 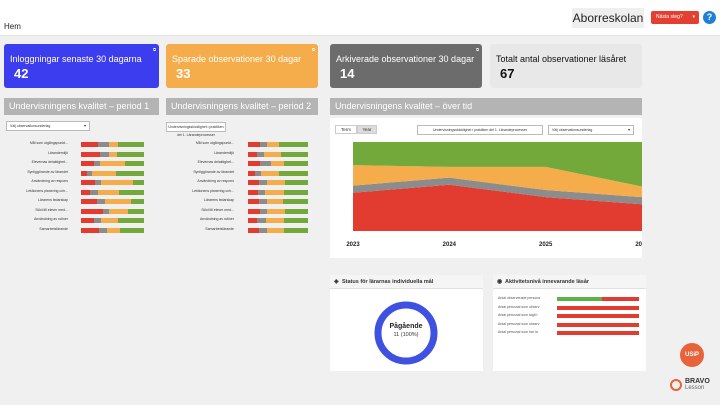 I want to click on card-label: Arkiverade observationer 30 dagar, so click(x=405, y=59).